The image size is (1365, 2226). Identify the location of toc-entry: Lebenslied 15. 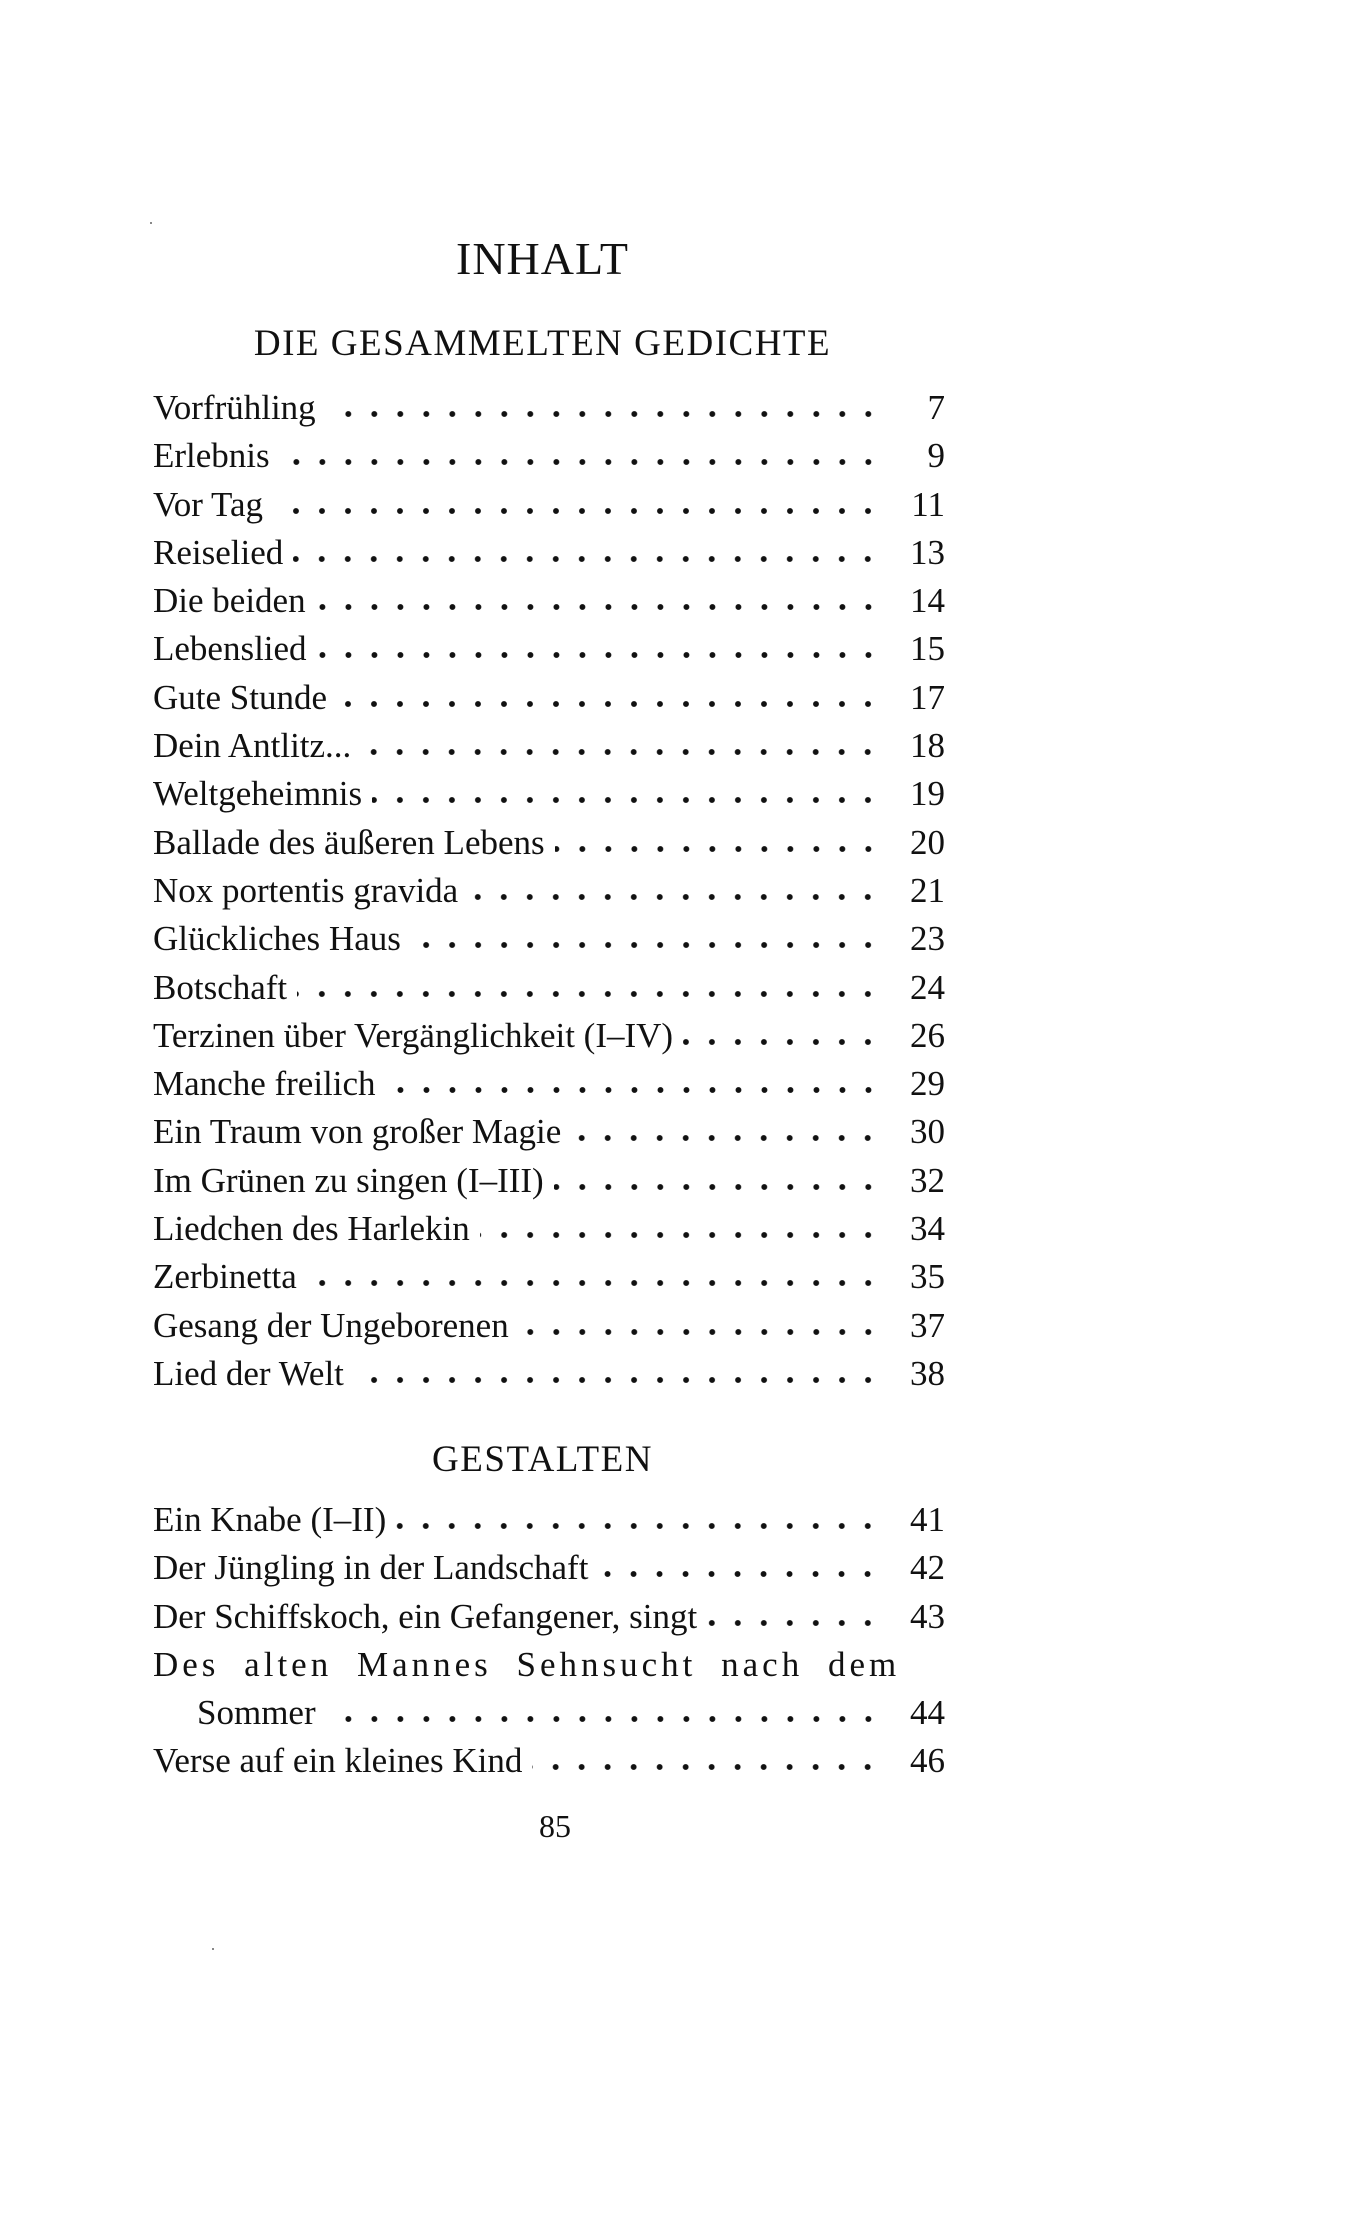
(549, 649).